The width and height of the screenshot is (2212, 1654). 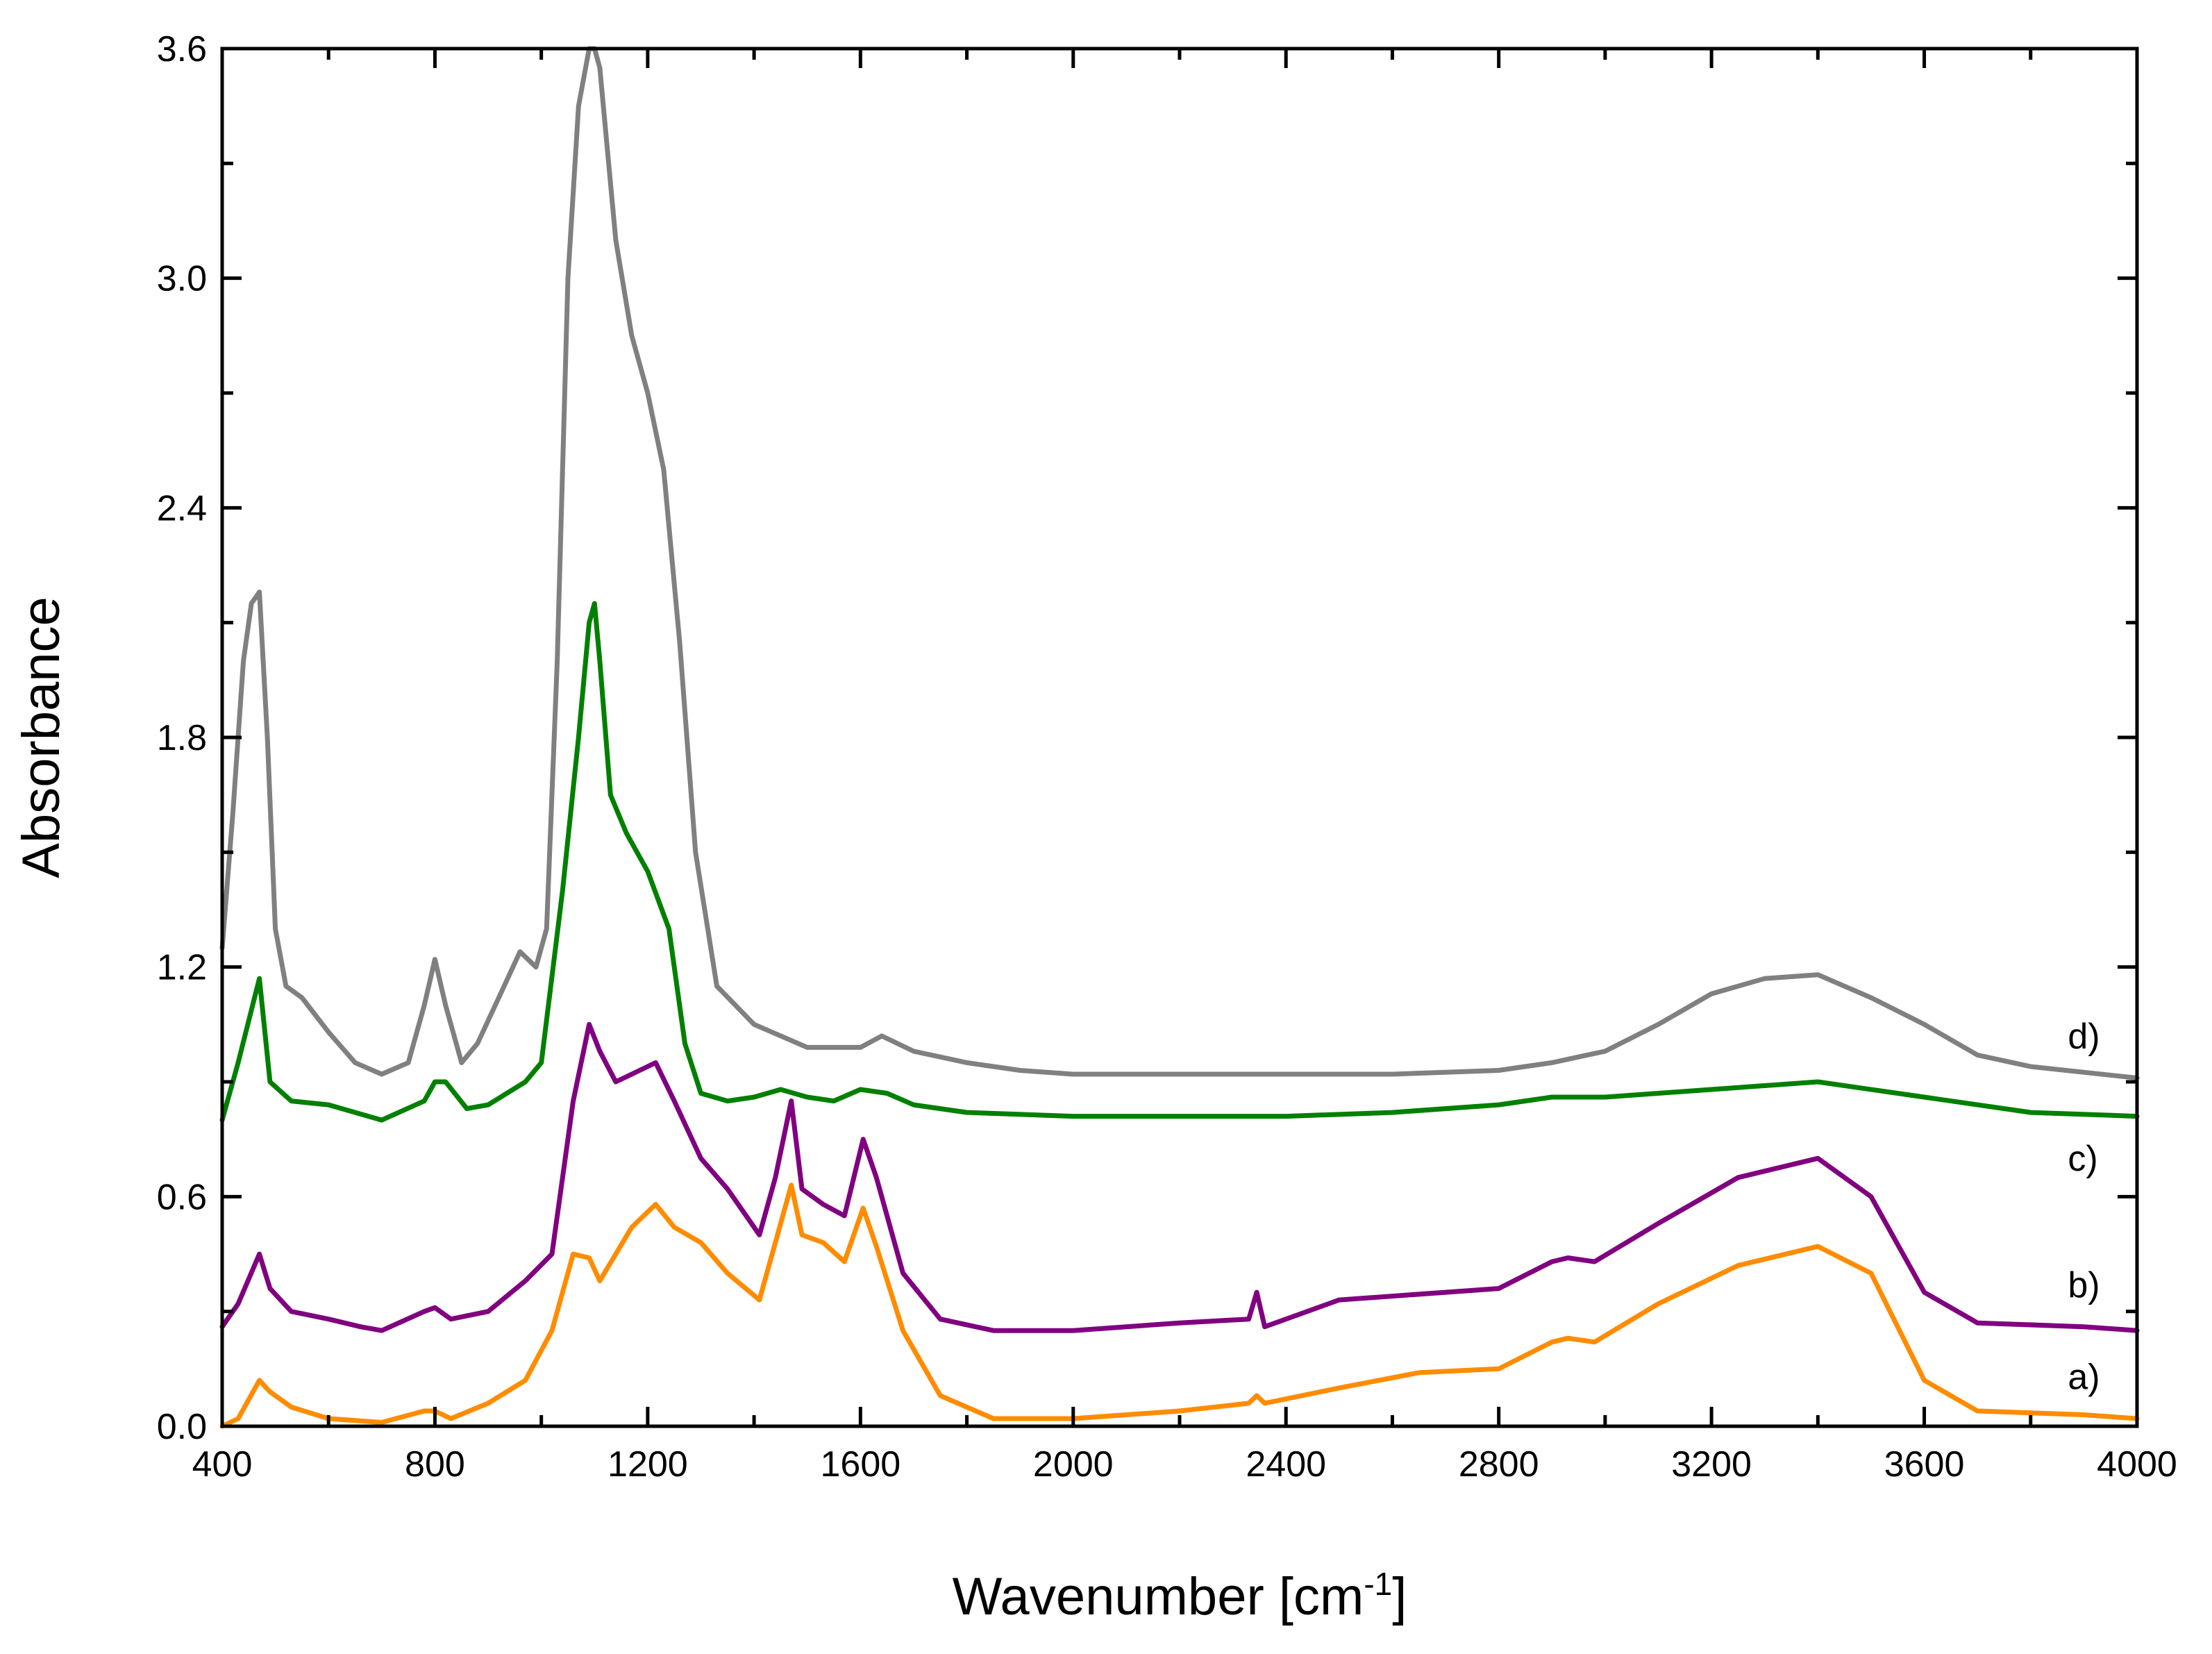 I want to click on y-tick-label: 3.6, so click(x=182, y=49).